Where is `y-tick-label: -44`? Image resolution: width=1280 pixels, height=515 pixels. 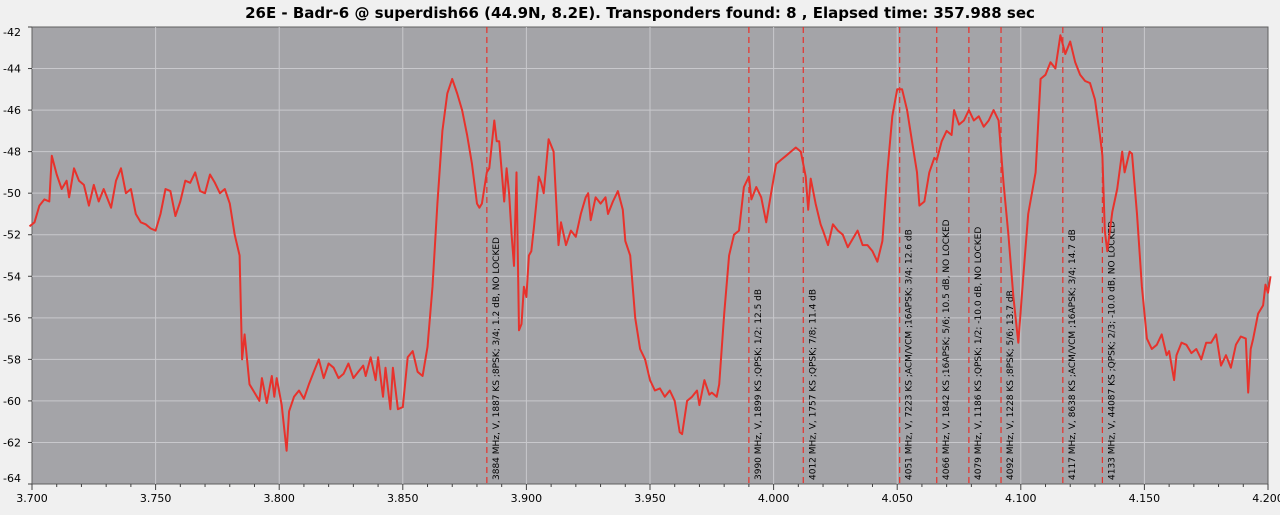 y-tick-label: -44 is located at coordinates (12, 69).